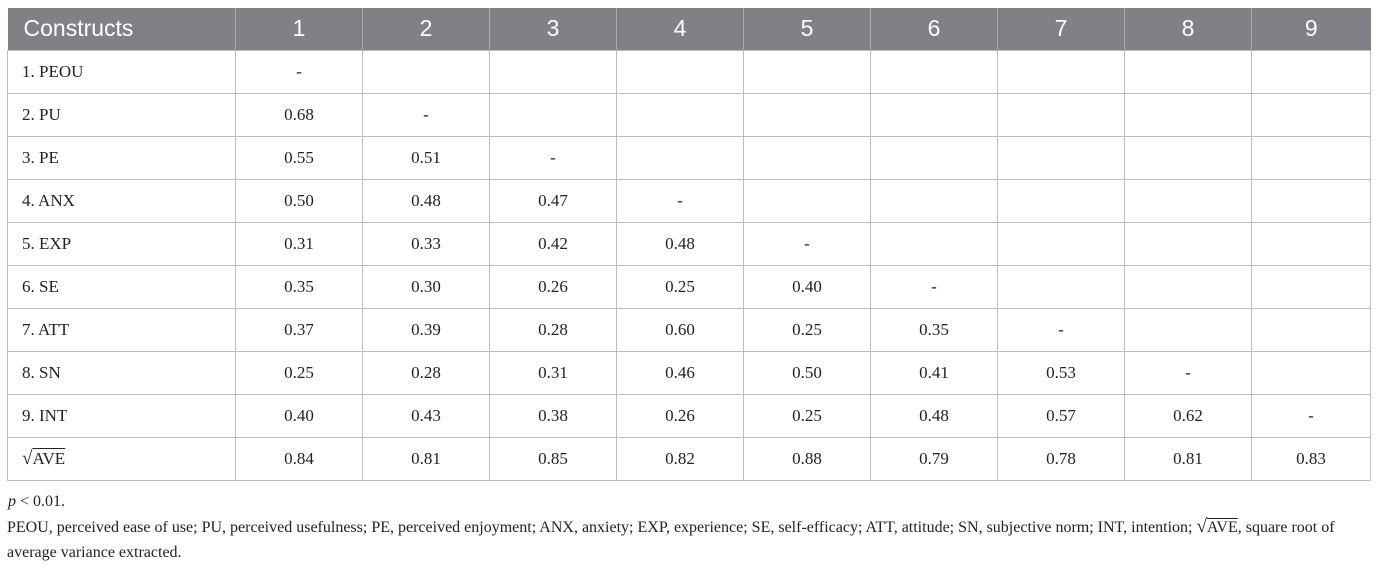  Describe the element at coordinates (1311, 29) in the screenshot. I see `header-col-9: 9` at that location.